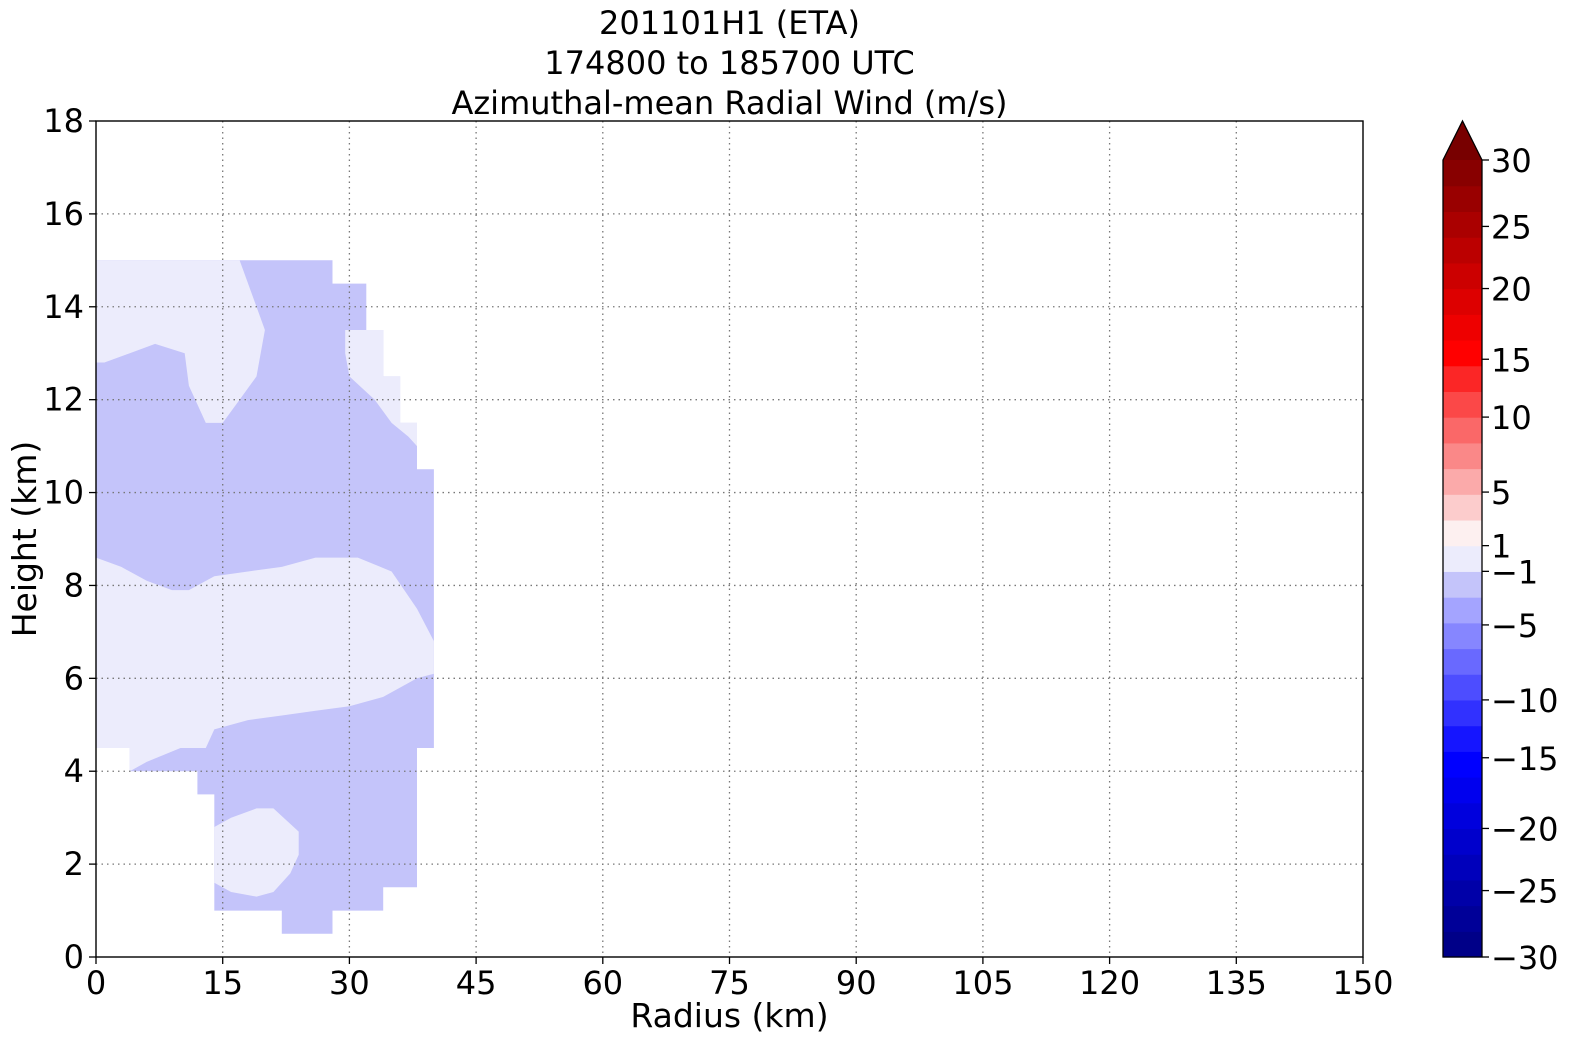 The width and height of the screenshot is (1574, 1045). I want to click on colorbar-tick-label: −15, so click(1525, 759).